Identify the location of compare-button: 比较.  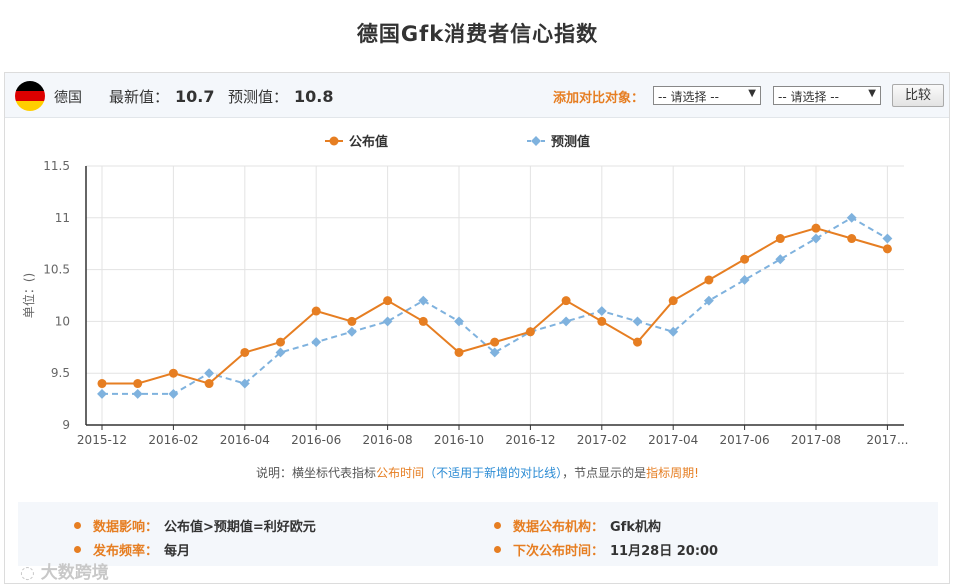
(918, 95).